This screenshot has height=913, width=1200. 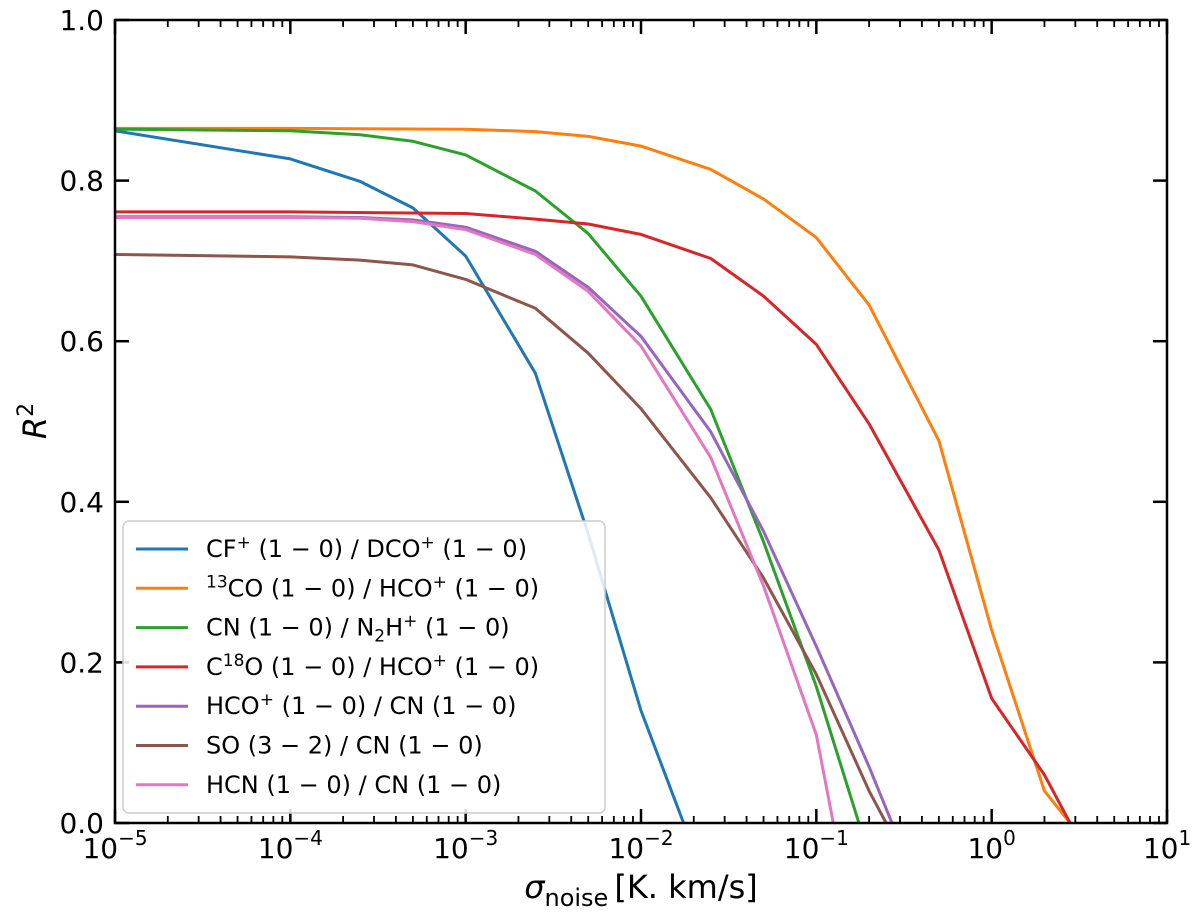 What do you see at coordinates (641, 890) in the screenshot?
I see `x-axis-label: σnoise [K. km/s]` at bounding box center [641, 890].